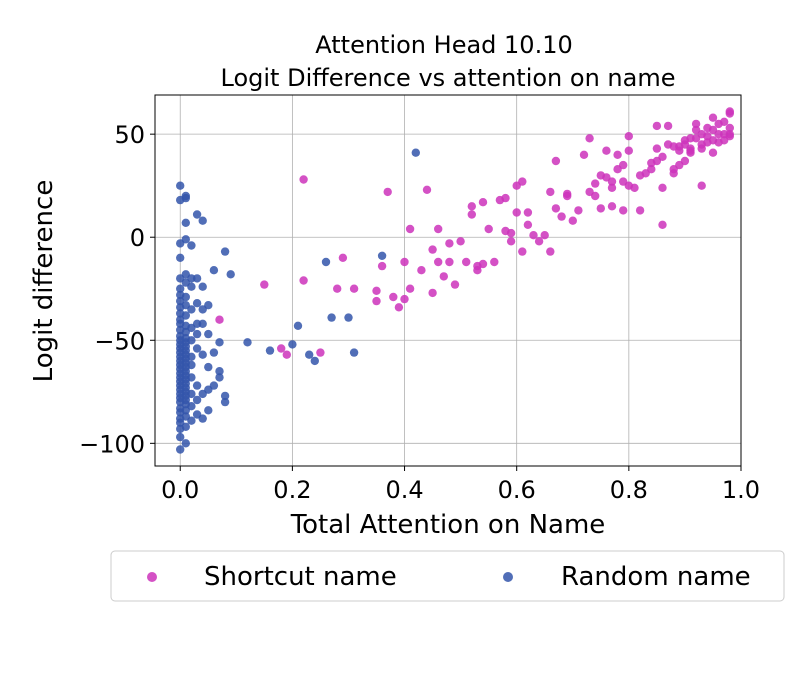  What do you see at coordinates (517, 490) in the screenshot?
I see `x-tick-label: 0.6` at bounding box center [517, 490].